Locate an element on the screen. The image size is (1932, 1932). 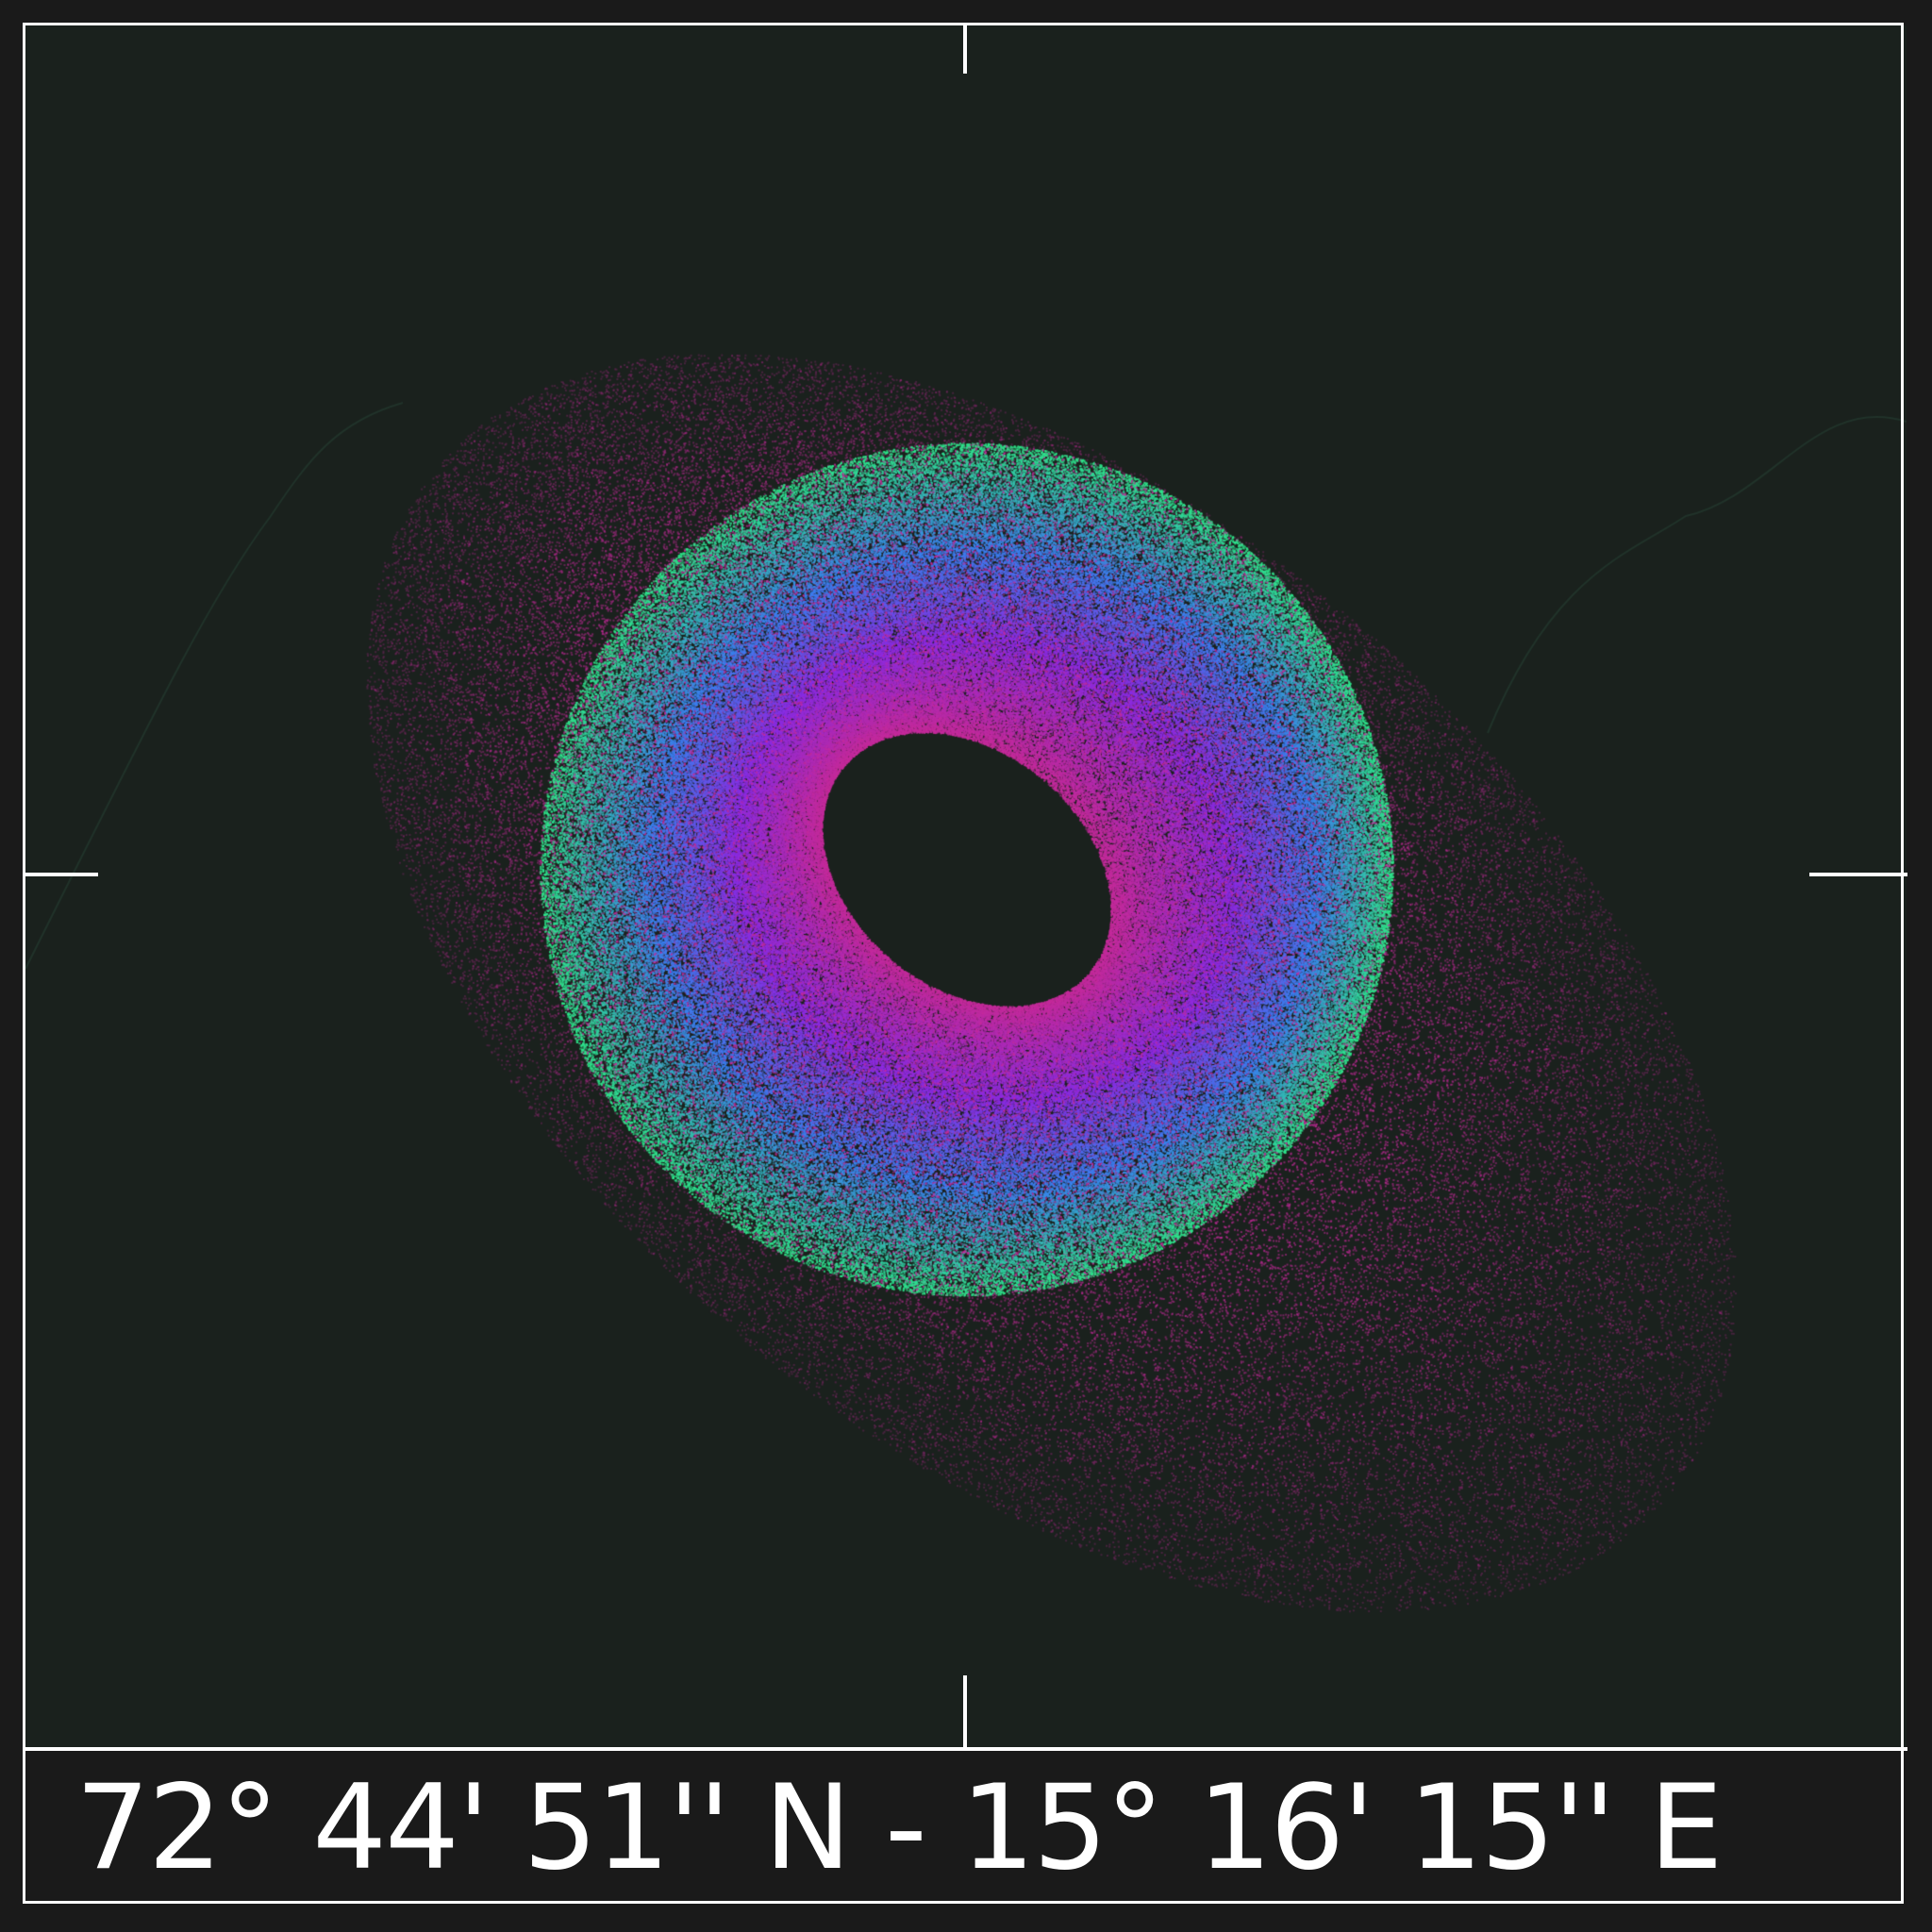
caption-divider is located at coordinates (965, 1749).